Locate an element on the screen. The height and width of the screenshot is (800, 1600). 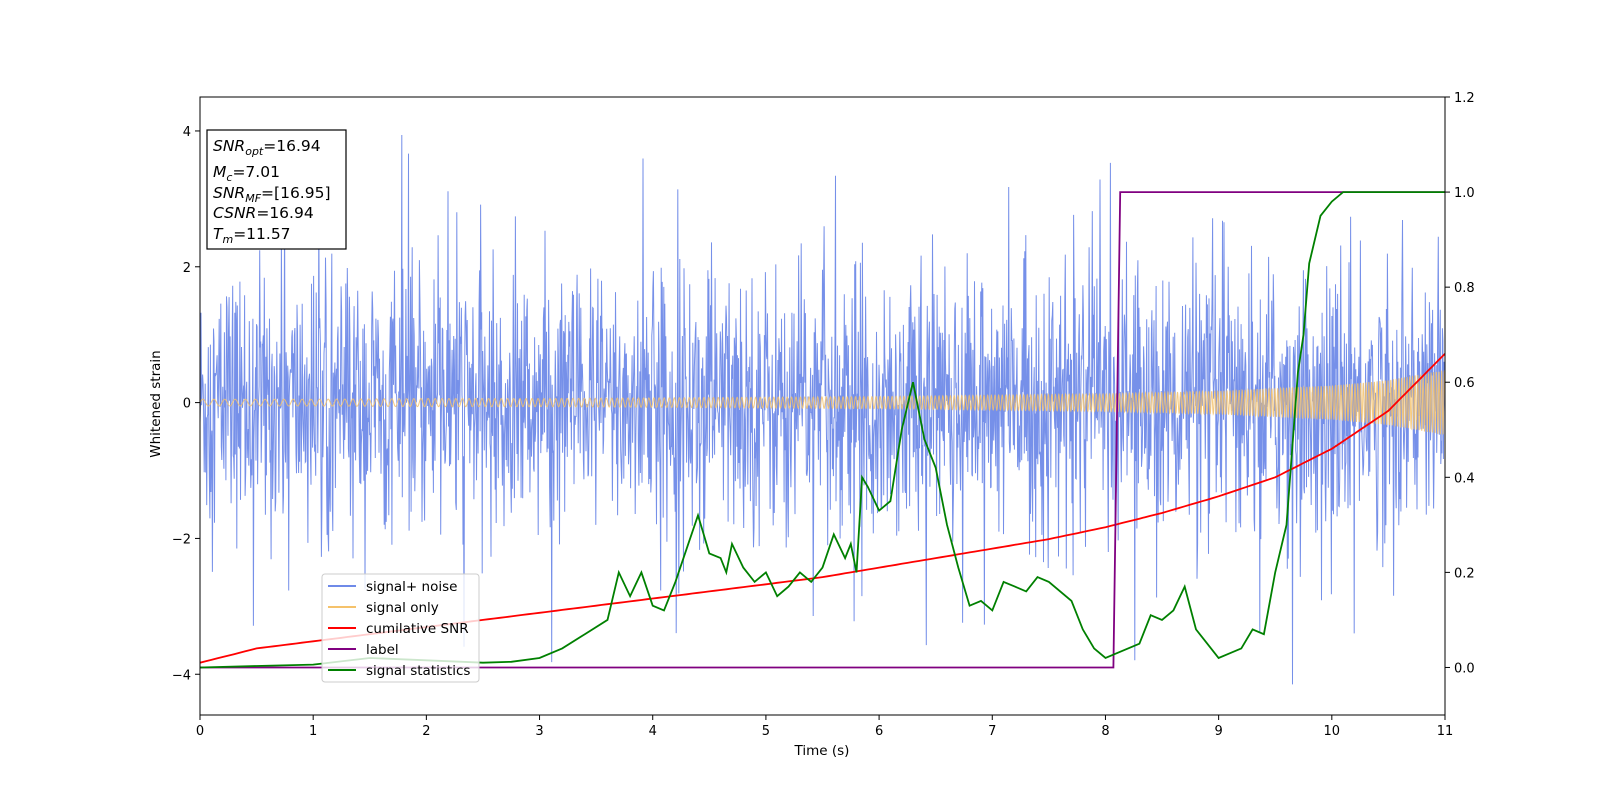
x-tick-label: 3 is located at coordinates (539, 731).